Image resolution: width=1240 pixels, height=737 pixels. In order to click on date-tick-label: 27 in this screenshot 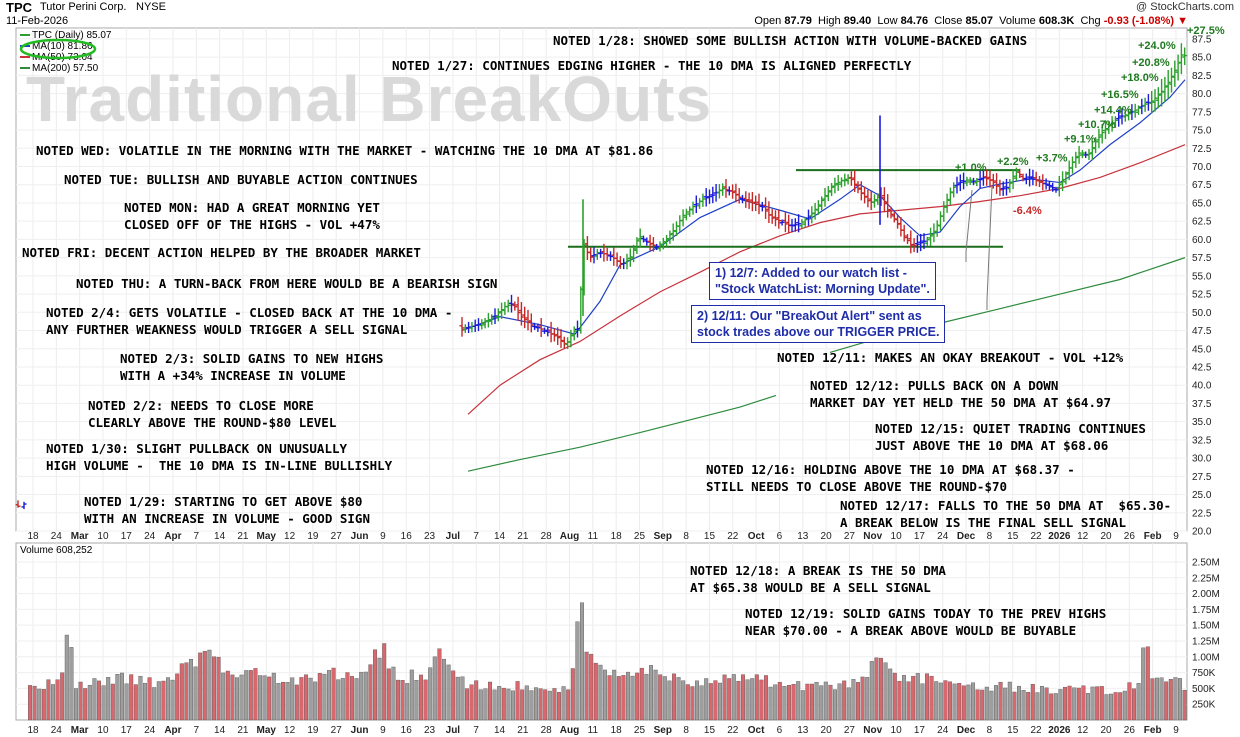, I will do `click(850, 536)`.